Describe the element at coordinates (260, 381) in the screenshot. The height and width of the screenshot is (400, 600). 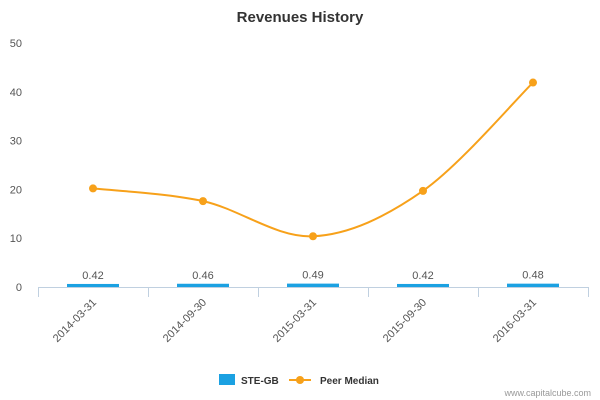
I see `legend-label-ste-gb: STE-GB` at that location.